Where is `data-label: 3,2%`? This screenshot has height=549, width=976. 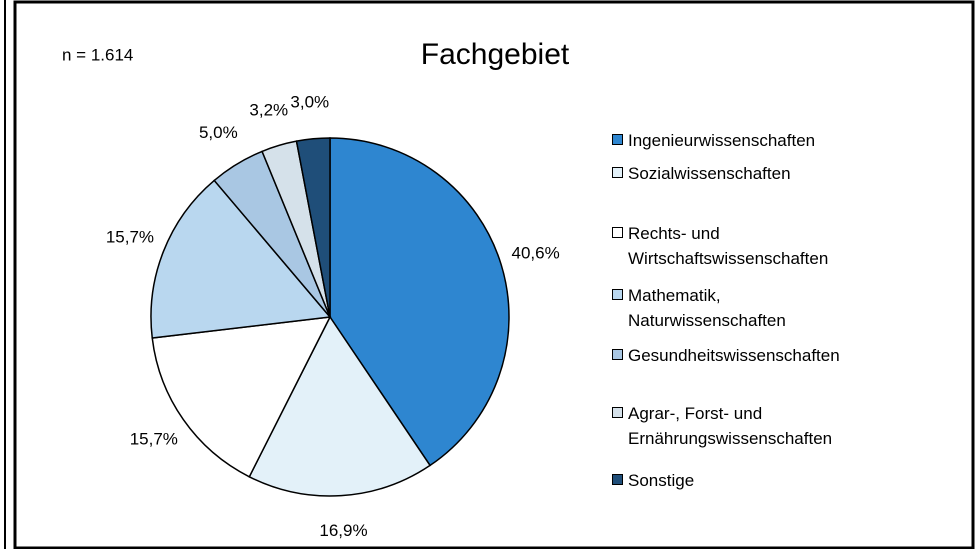
data-label: 3,2% is located at coordinates (268, 109).